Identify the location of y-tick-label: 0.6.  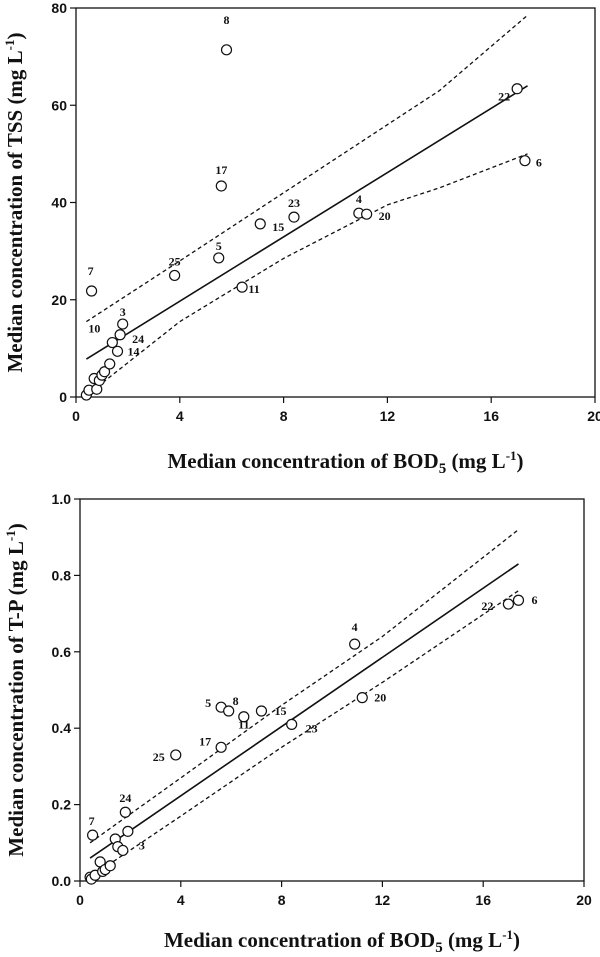
(62, 652).